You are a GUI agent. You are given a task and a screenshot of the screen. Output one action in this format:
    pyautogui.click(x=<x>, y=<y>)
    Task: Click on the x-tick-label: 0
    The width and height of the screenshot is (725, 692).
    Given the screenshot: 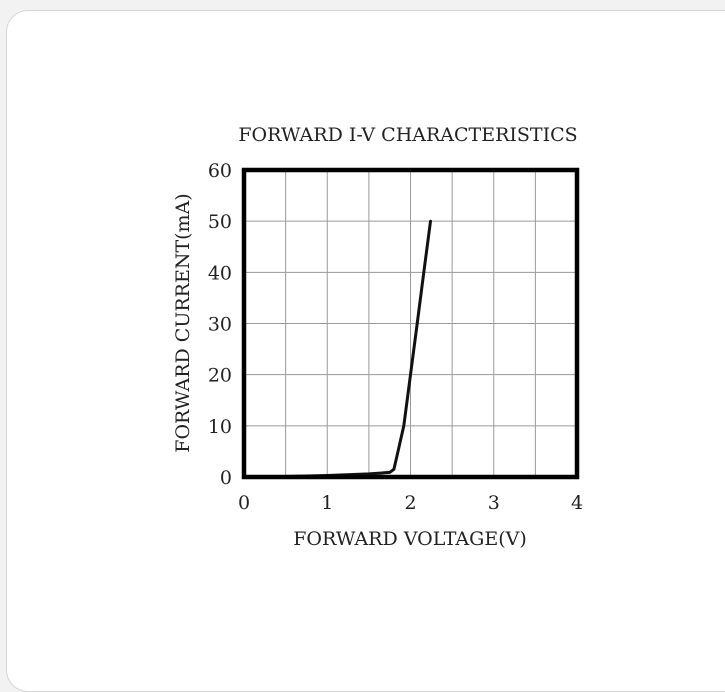 What is the action you would take?
    pyautogui.click(x=244, y=503)
    